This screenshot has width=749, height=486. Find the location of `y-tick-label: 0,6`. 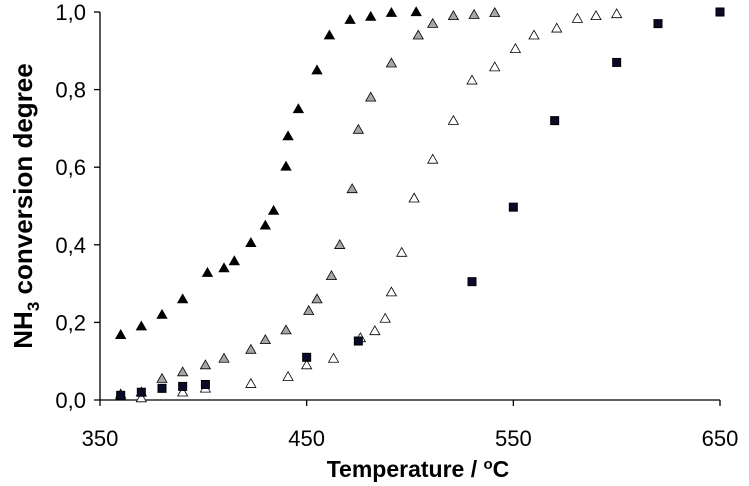

y-tick-label: 0,6 is located at coordinates (70, 167).